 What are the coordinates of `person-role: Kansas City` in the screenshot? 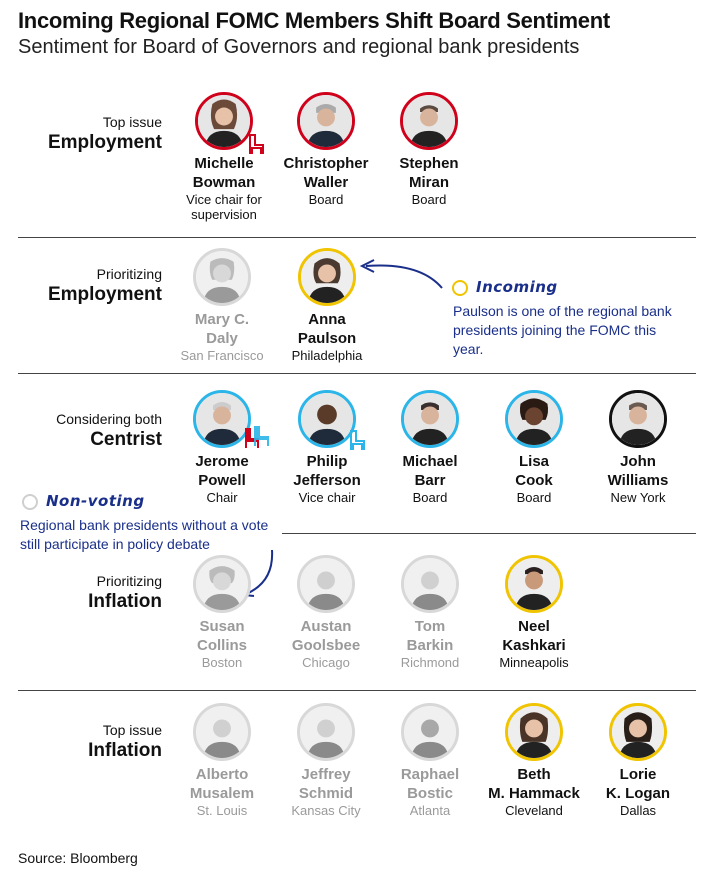 It's located at (326, 810).